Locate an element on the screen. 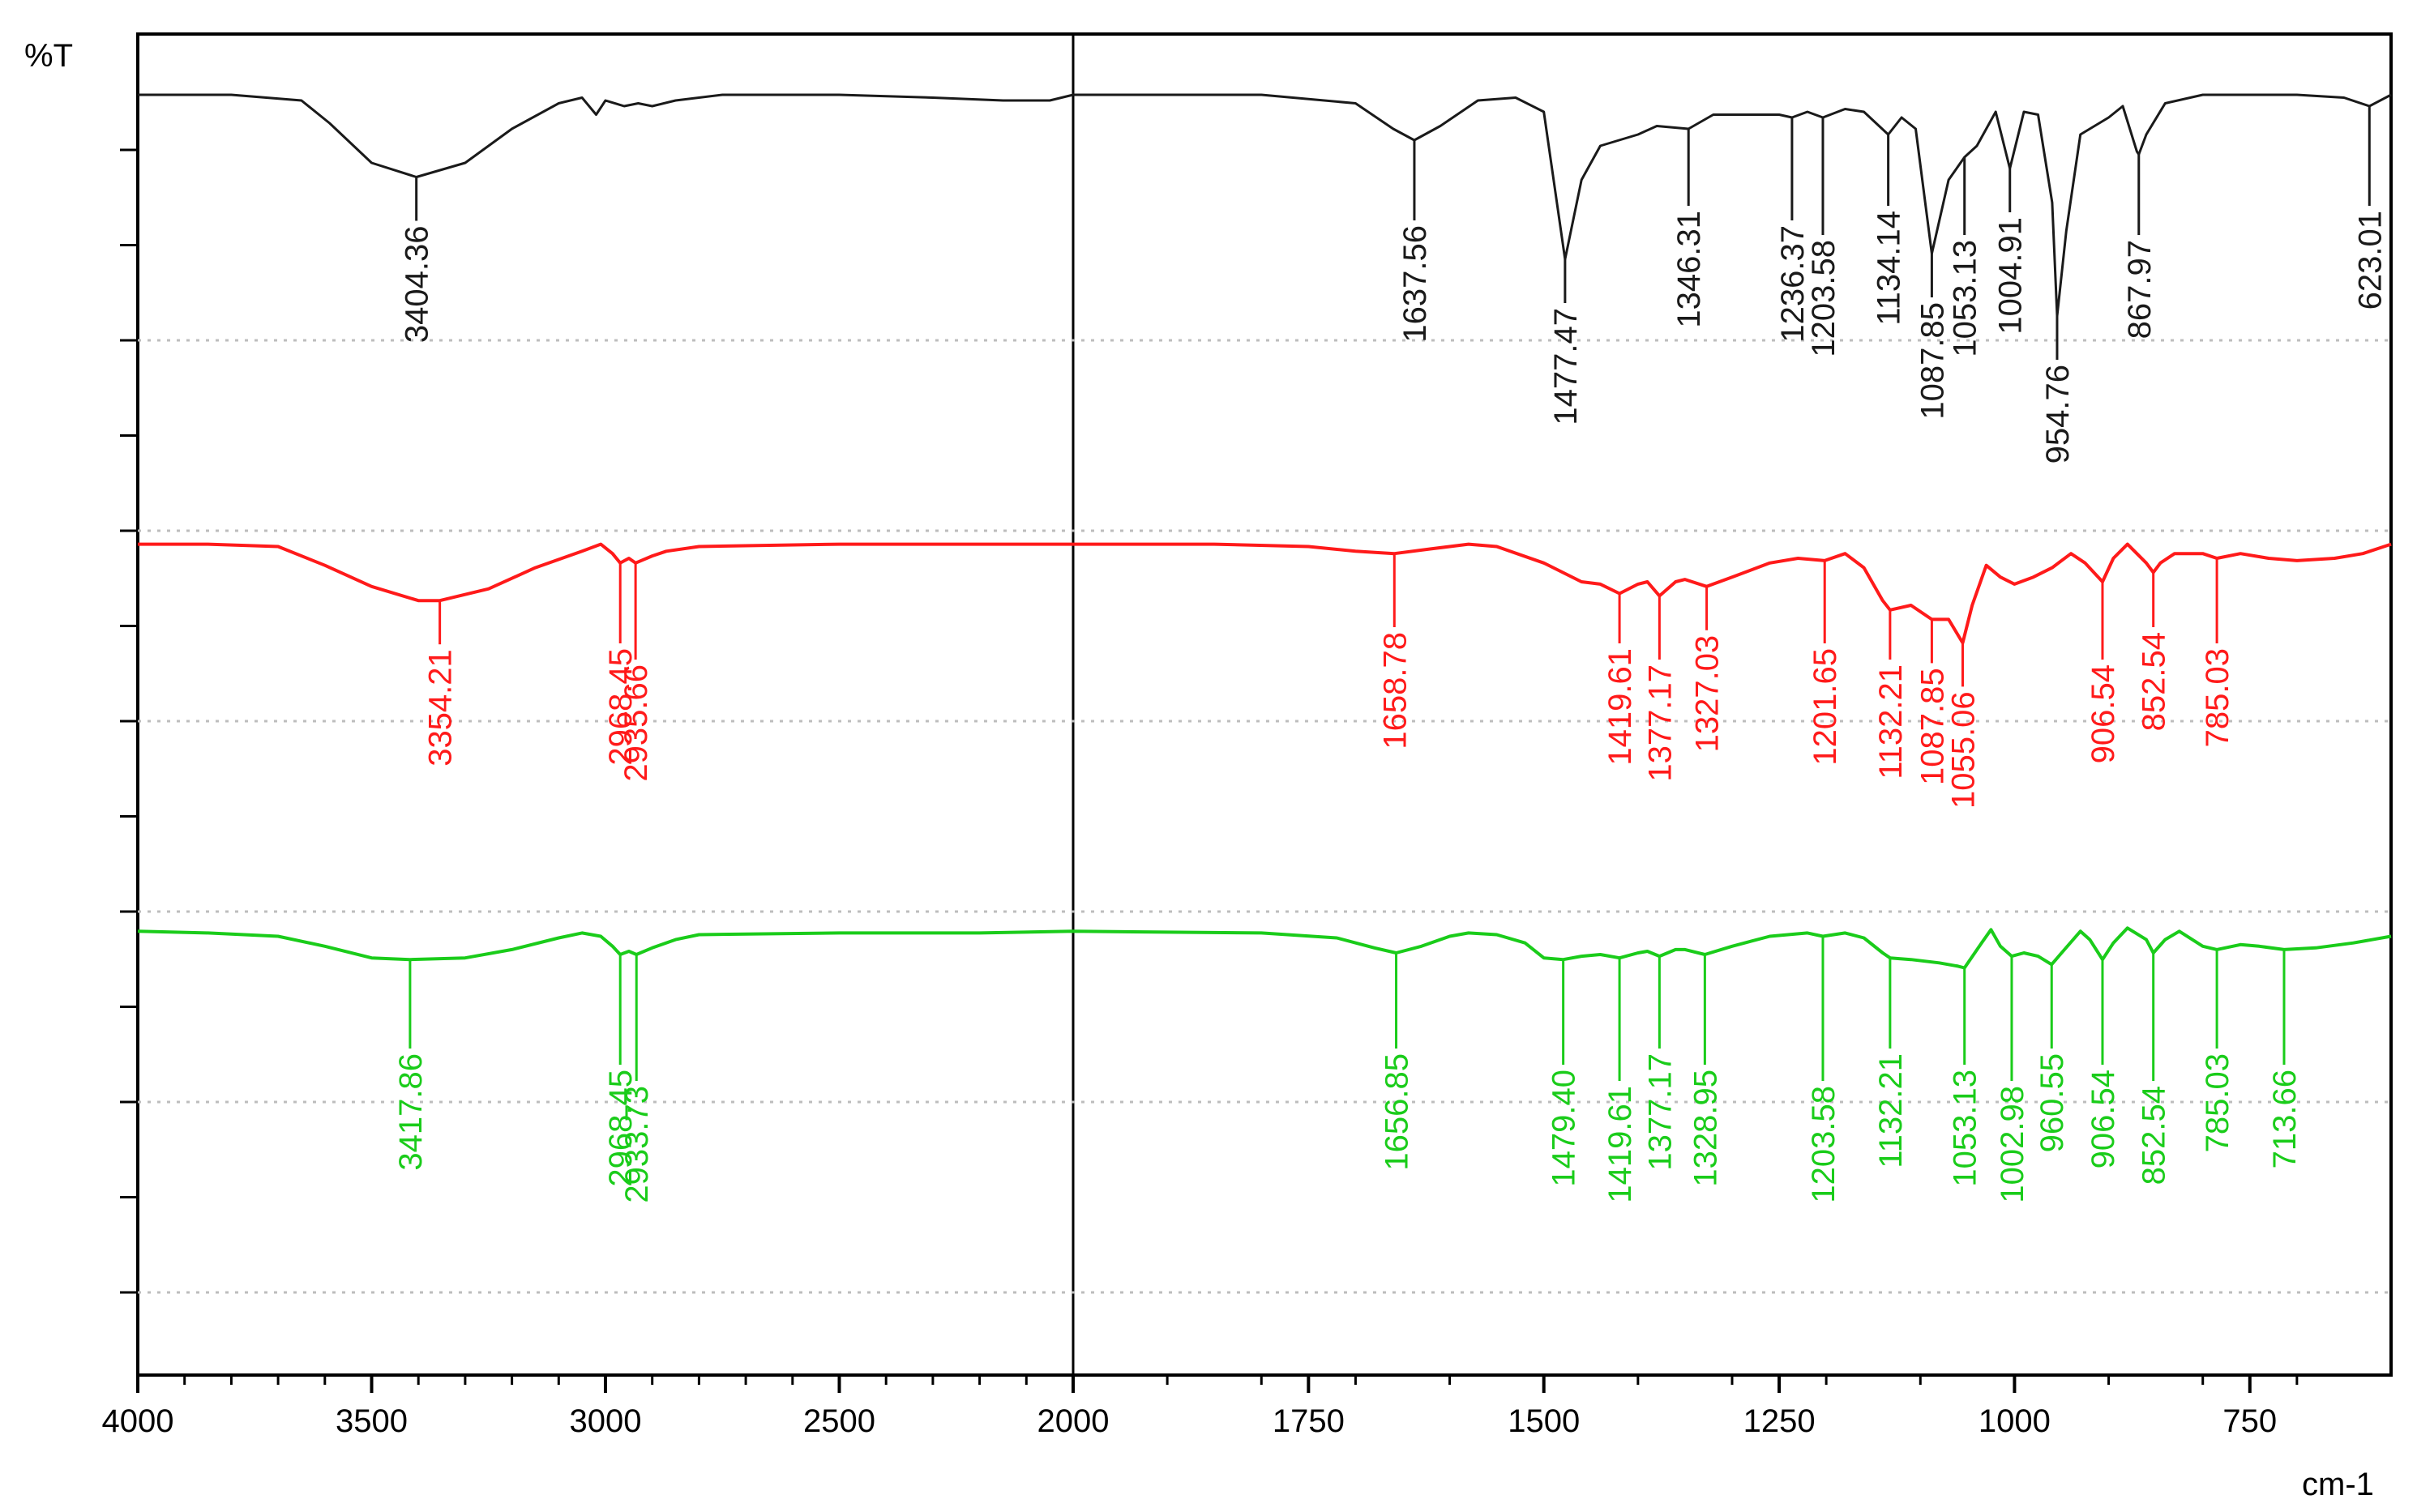 This screenshot has width=2417, height=1512. x-tick-label: 2500 is located at coordinates (839, 1421).